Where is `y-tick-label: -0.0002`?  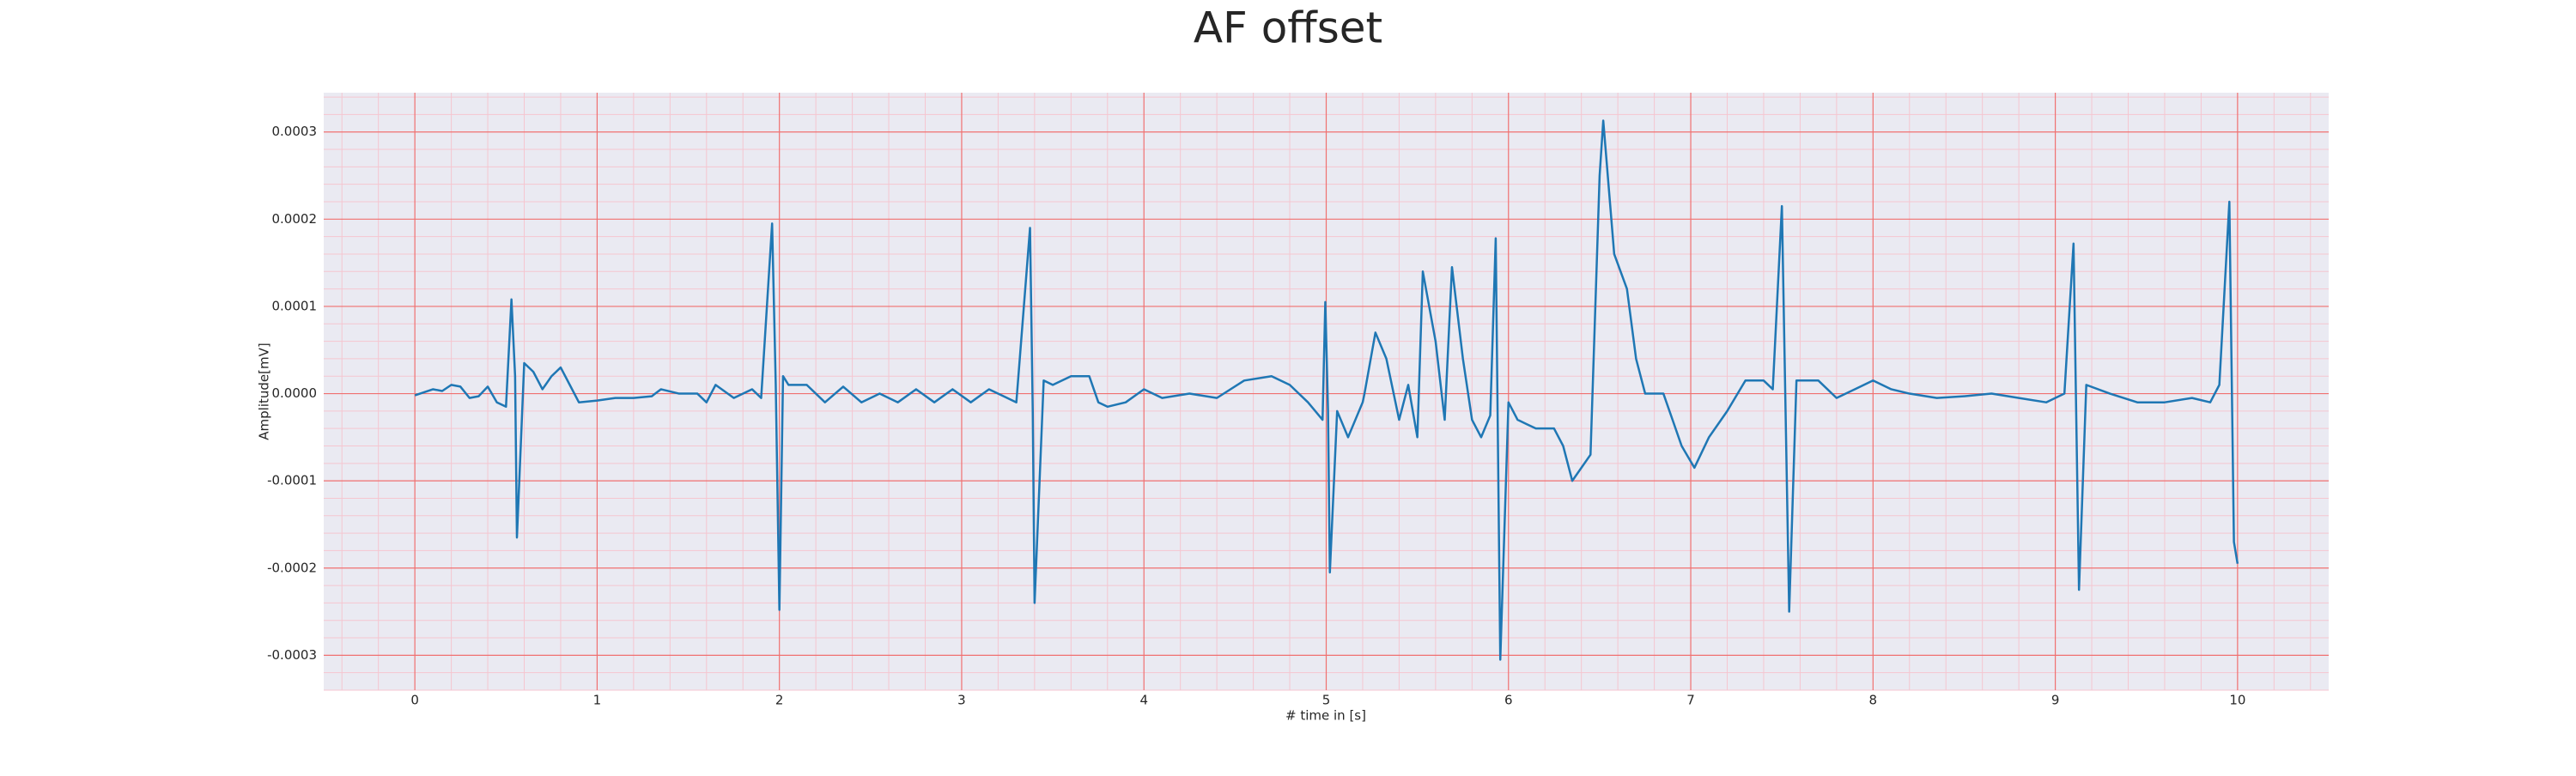
y-tick-label: -0.0002 is located at coordinates (292, 568).